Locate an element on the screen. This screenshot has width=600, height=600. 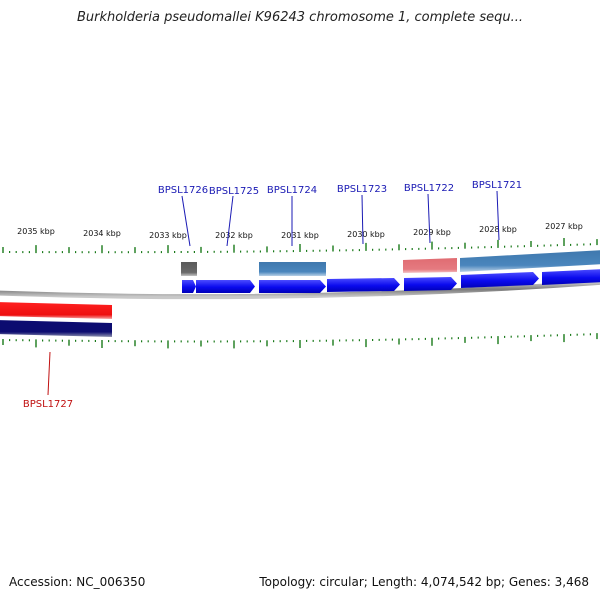
gene-label-bpsl1722: BPSL1722 is located at coordinates (429, 188).